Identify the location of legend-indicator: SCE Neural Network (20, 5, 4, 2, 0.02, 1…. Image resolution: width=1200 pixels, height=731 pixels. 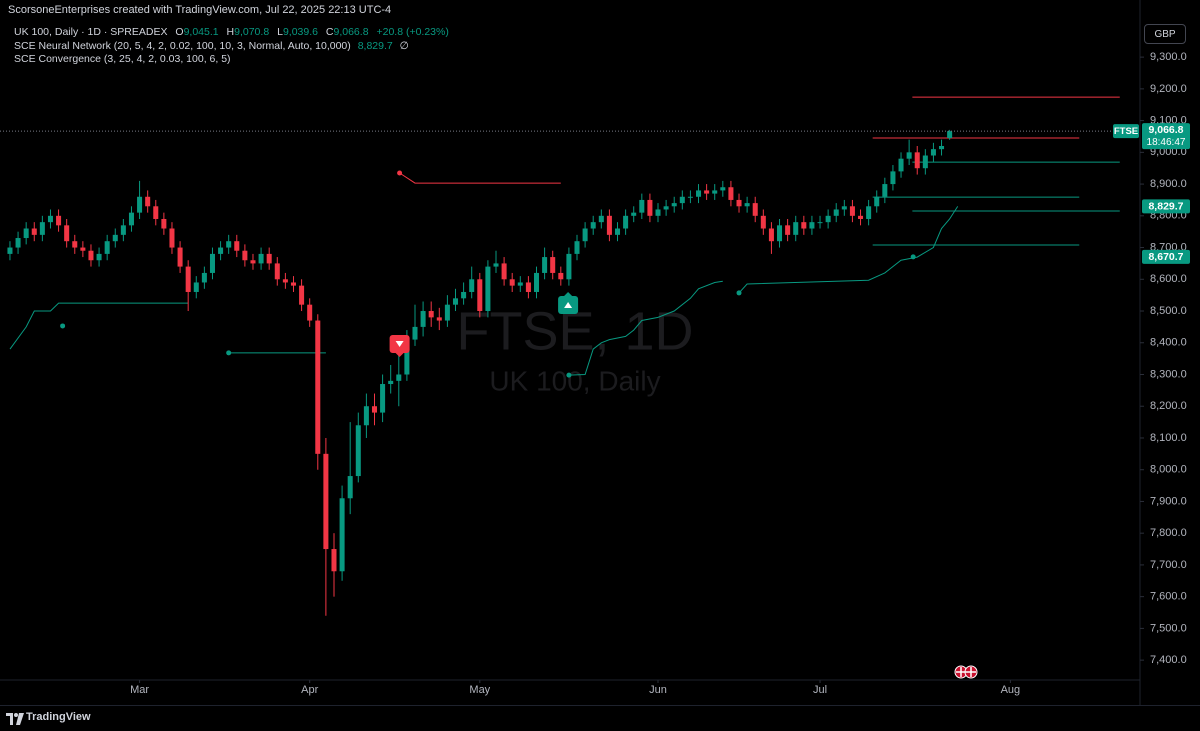
(231, 47).